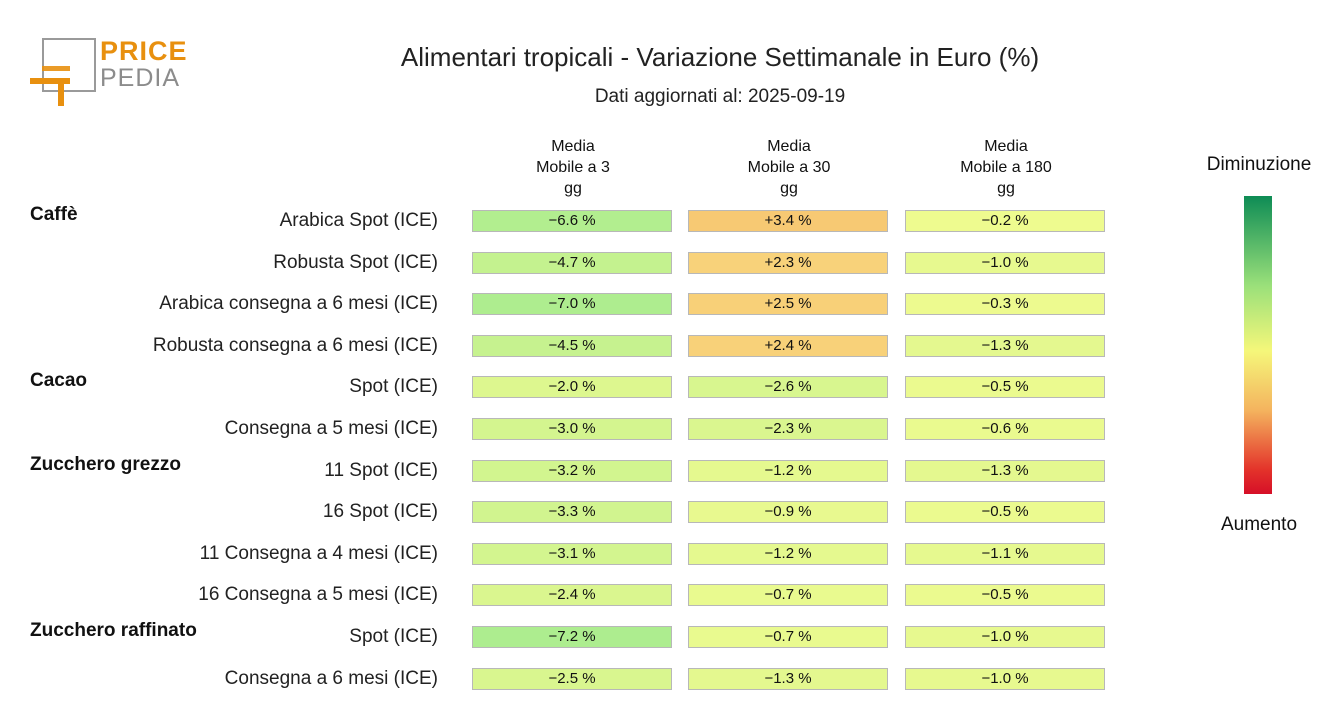 This screenshot has height=720, width=1320. What do you see at coordinates (788, 429) in the screenshot?
I see `heatmap-cell: −2.3 %` at bounding box center [788, 429].